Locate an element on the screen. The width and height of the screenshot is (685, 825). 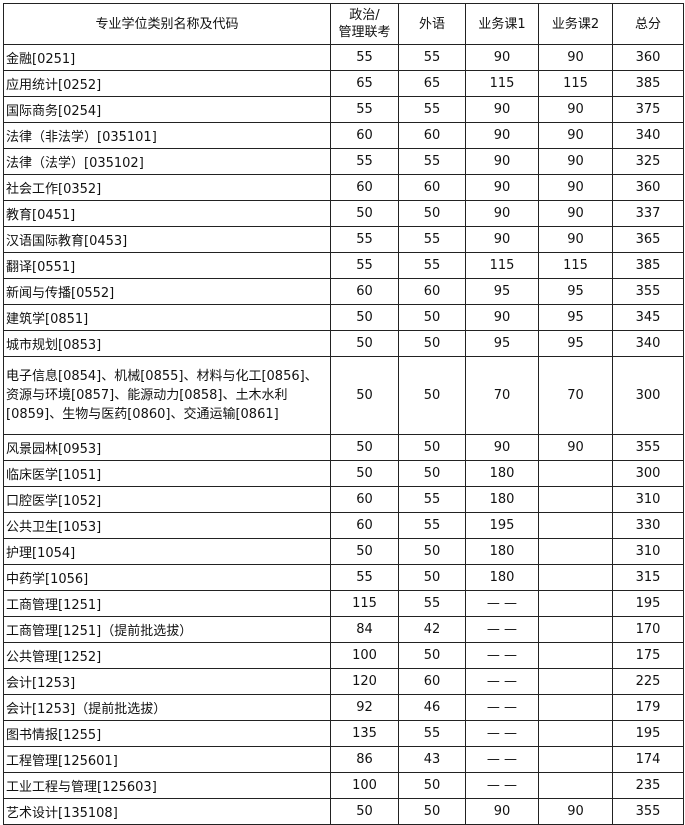
category-name: 护理[1054] is located at coordinates (167, 551).